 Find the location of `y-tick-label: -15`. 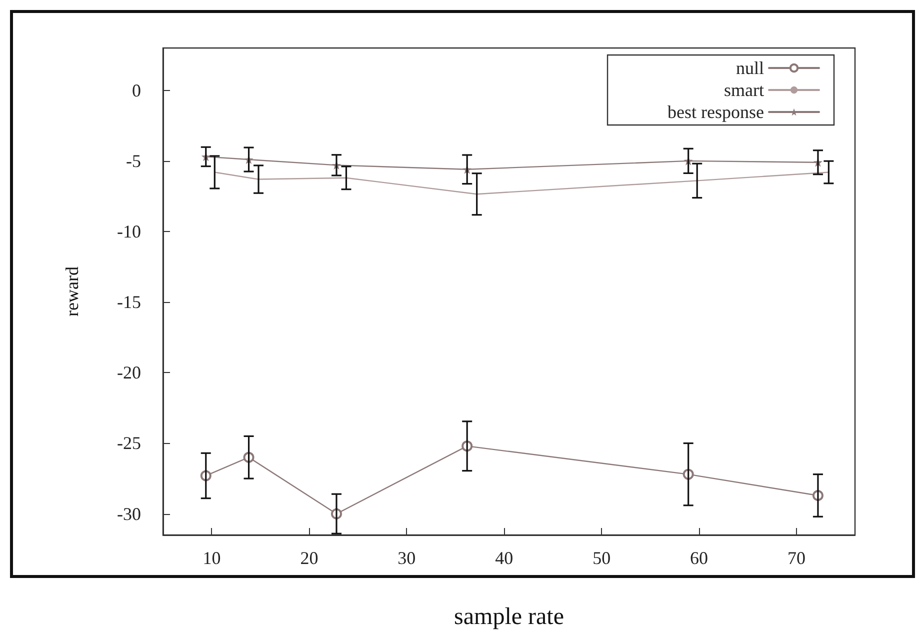

y-tick-label: -15 is located at coordinates (129, 302).